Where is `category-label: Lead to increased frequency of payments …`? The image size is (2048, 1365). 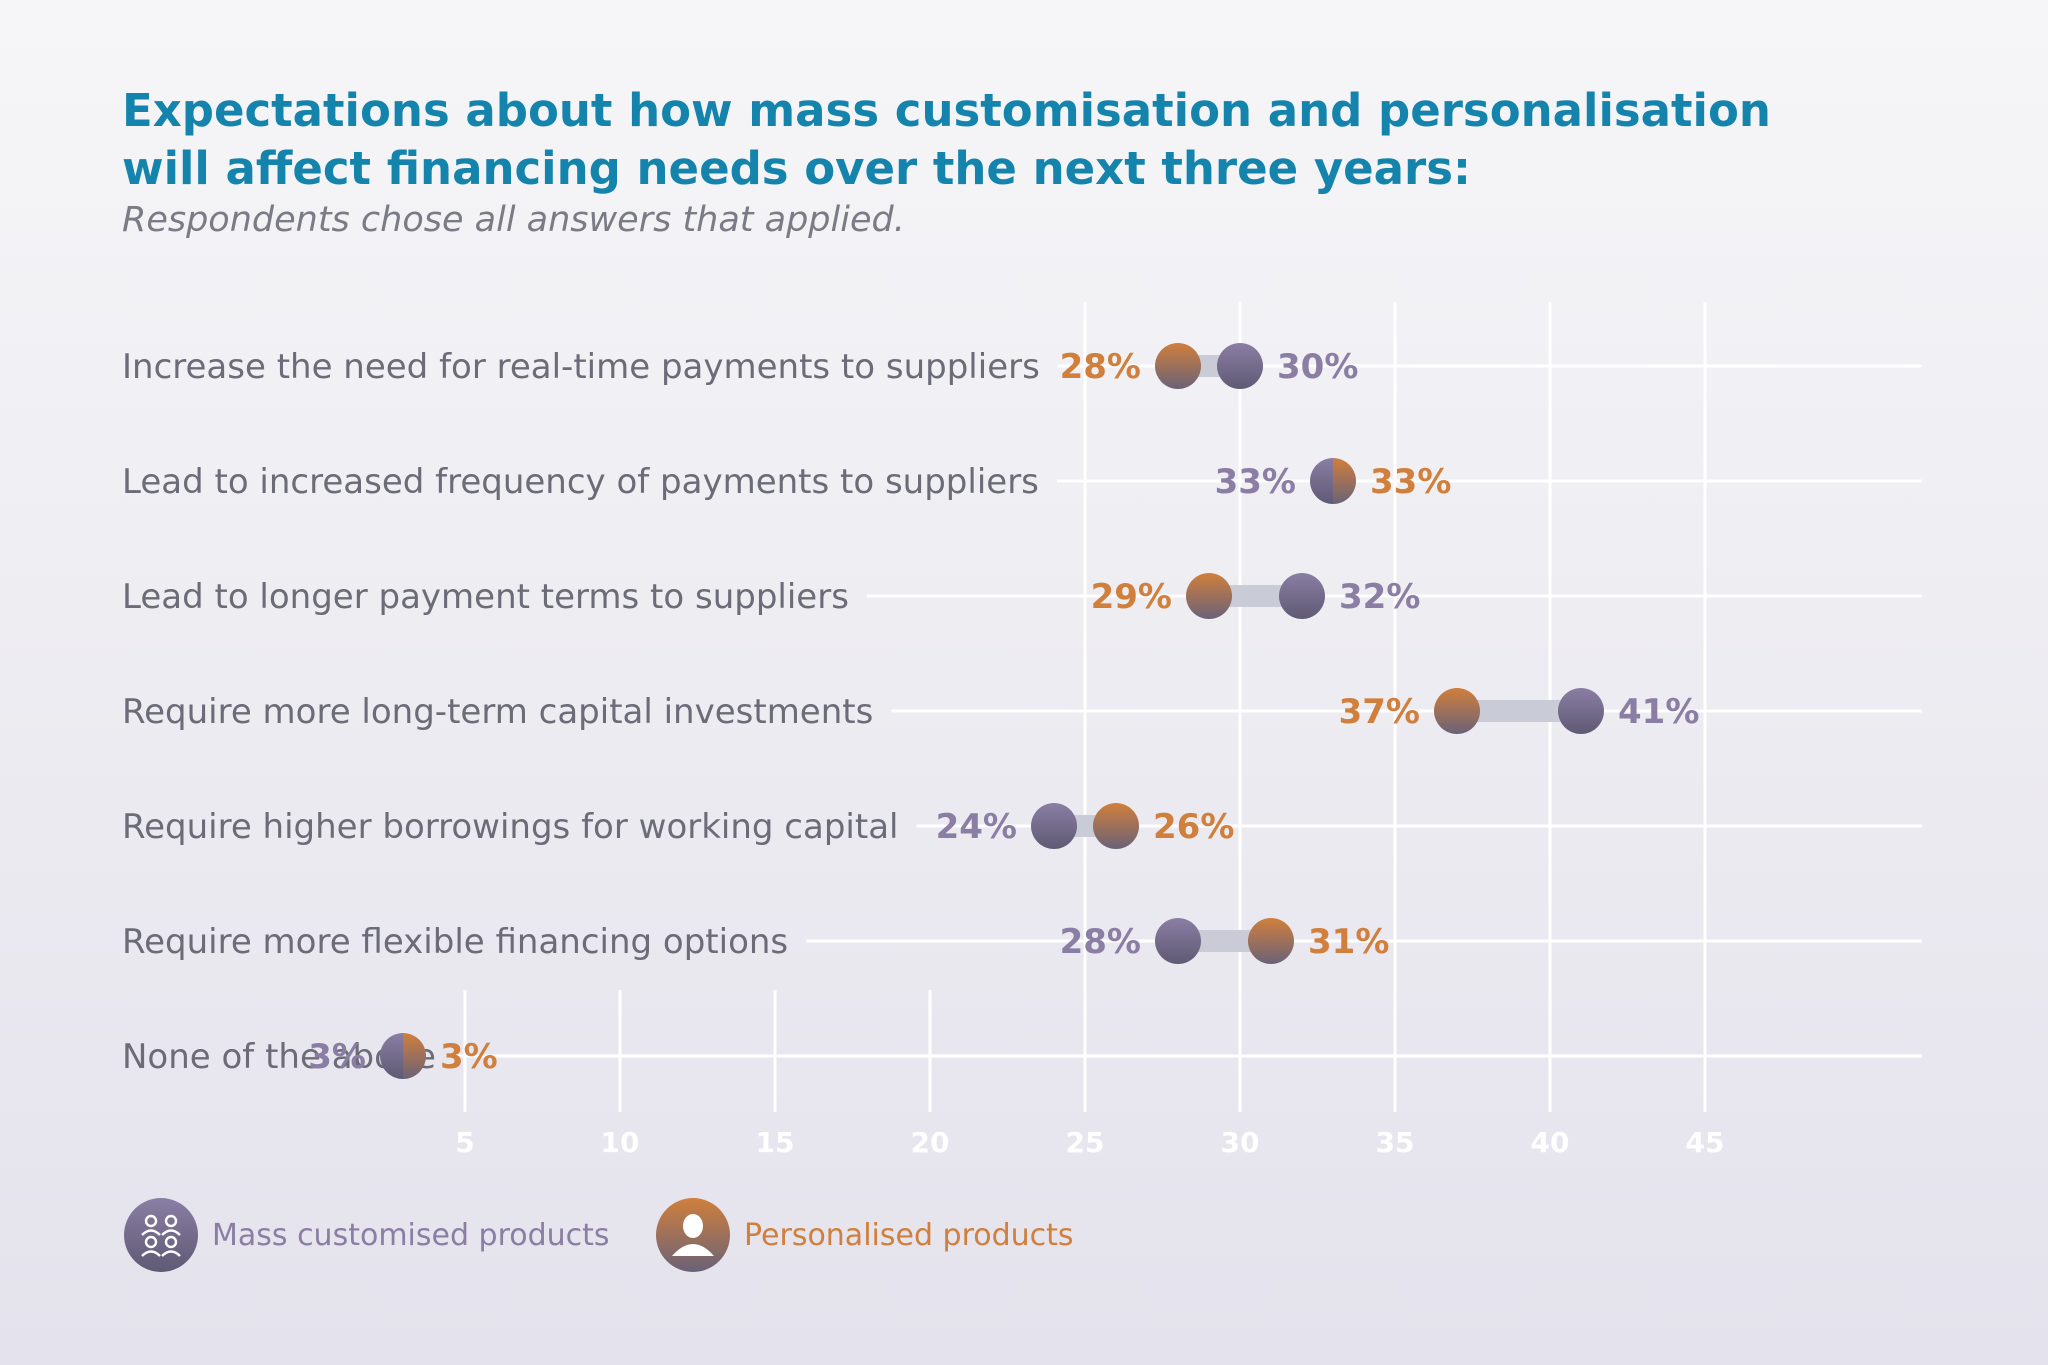 category-label: Lead to increased frequency of payments … is located at coordinates (580, 482).